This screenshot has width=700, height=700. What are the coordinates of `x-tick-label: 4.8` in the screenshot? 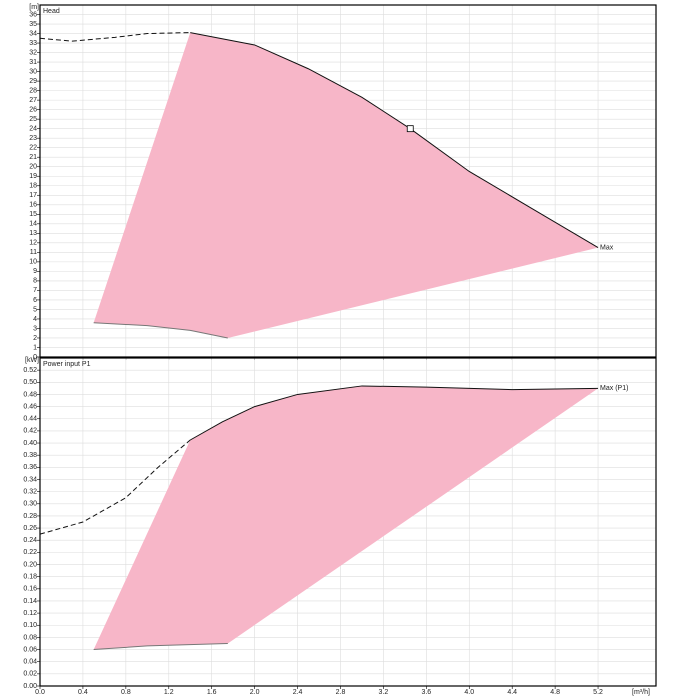 It's located at (555, 692).